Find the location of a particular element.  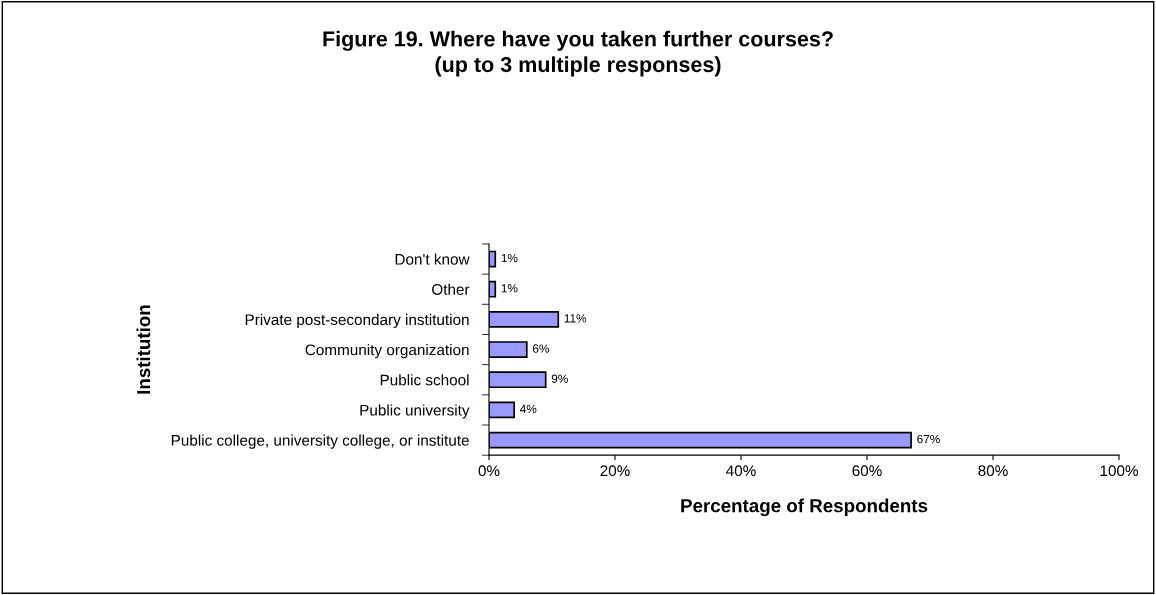

x-axis-title: Percentage of Respondents is located at coordinates (804, 507).